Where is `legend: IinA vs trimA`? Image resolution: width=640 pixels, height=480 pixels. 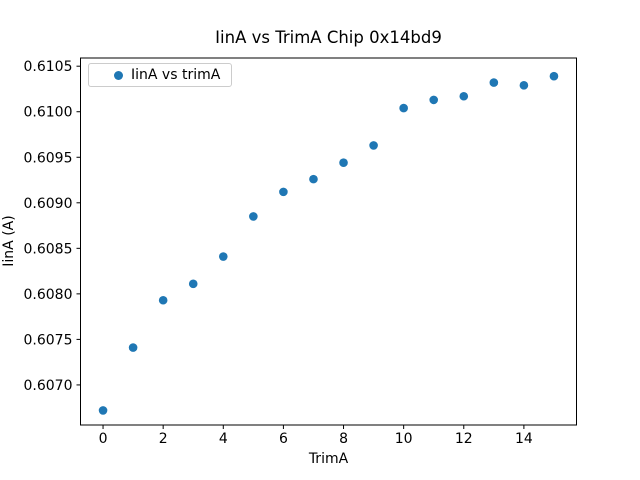 legend: IinA vs trimA is located at coordinates (160, 75).